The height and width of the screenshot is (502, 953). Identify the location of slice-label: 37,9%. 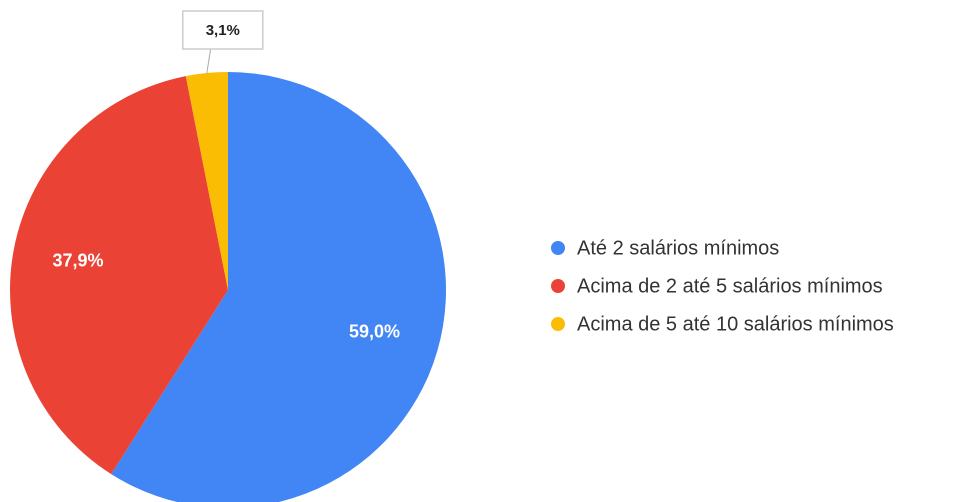
(77, 261).